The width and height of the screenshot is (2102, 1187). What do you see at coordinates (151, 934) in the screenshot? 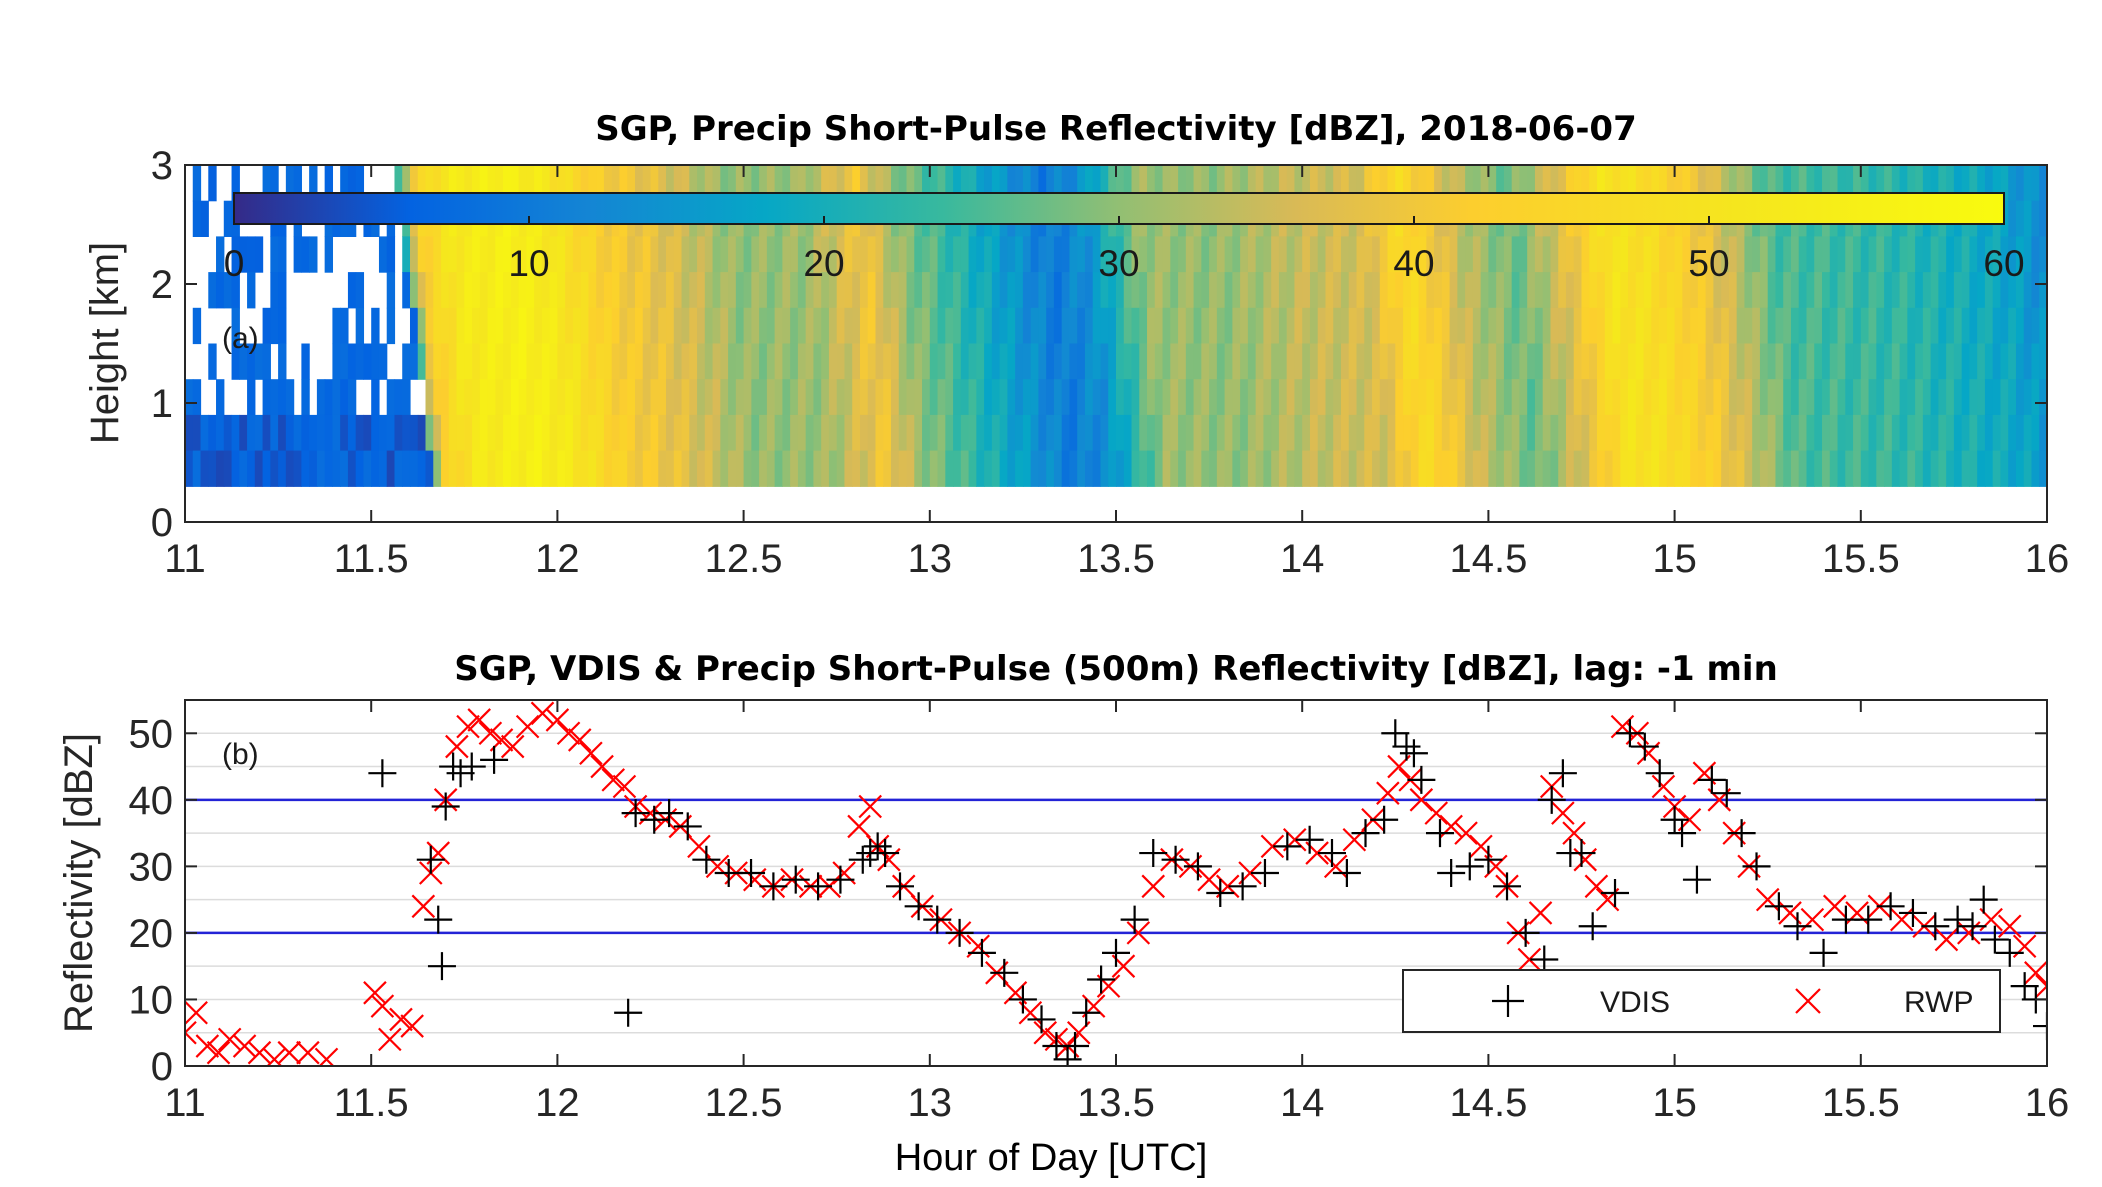
I see `y-tick-label: 20` at bounding box center [151, 934].